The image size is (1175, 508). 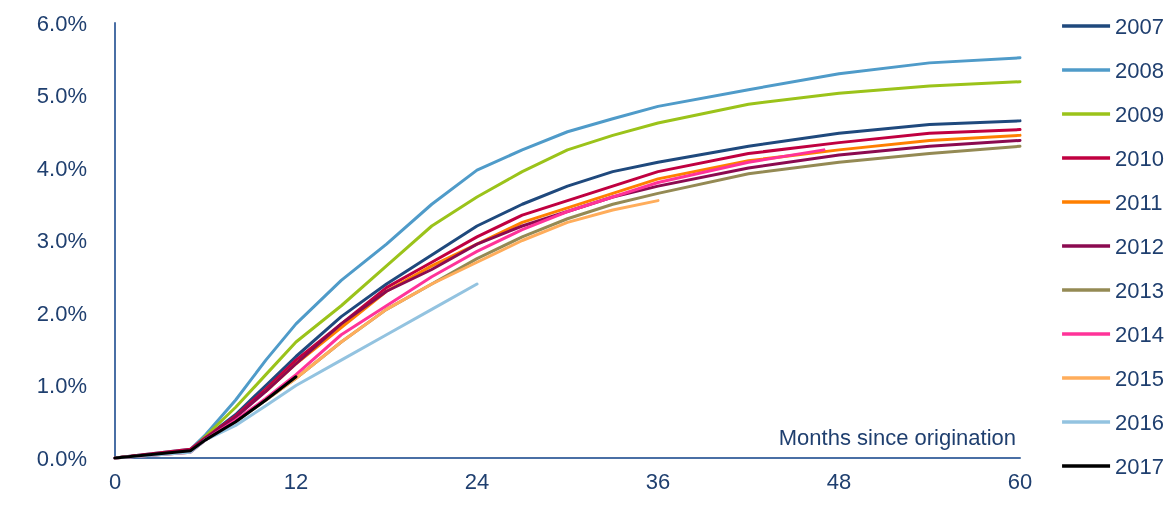 What do you see at coordinates (897, 437) in the screenshot?
I see `x-axis-title: Months since origination` at bounding box center [897, 437].